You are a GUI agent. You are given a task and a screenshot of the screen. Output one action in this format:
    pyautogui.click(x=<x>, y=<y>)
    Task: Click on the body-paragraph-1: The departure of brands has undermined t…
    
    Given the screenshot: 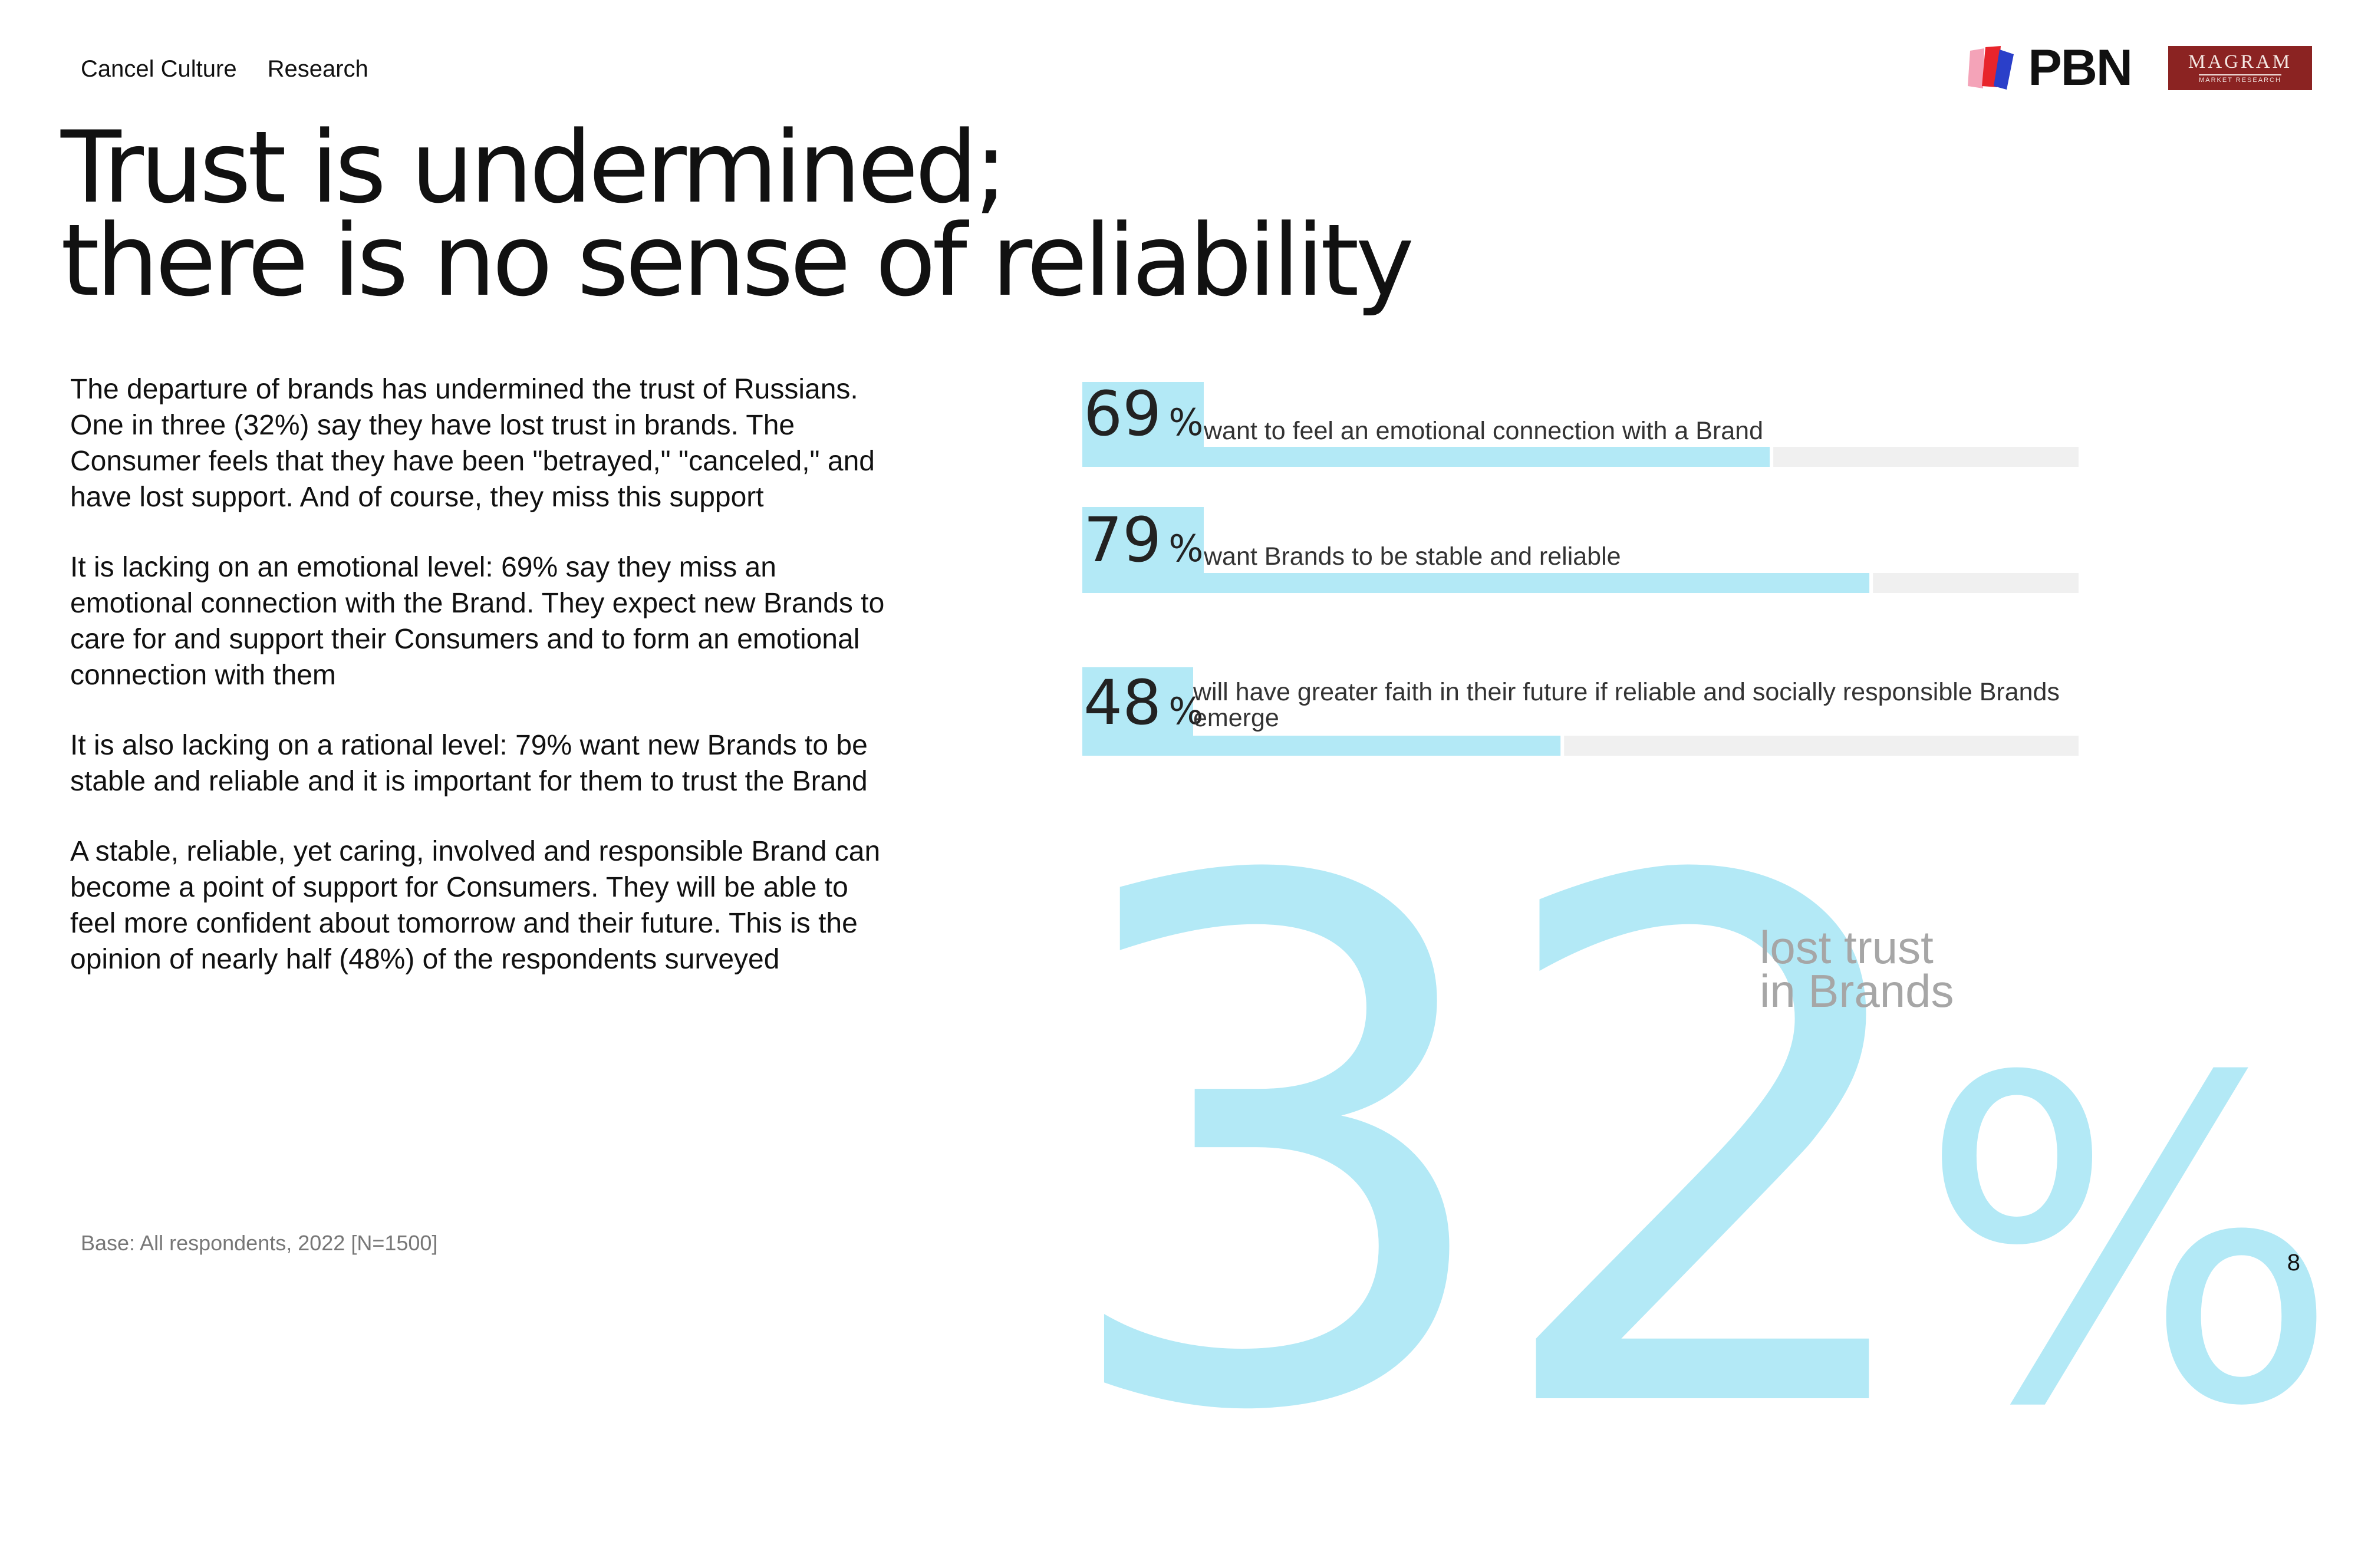 What is the action you would take?
    pyautogui.click(x=472, y=443)
    